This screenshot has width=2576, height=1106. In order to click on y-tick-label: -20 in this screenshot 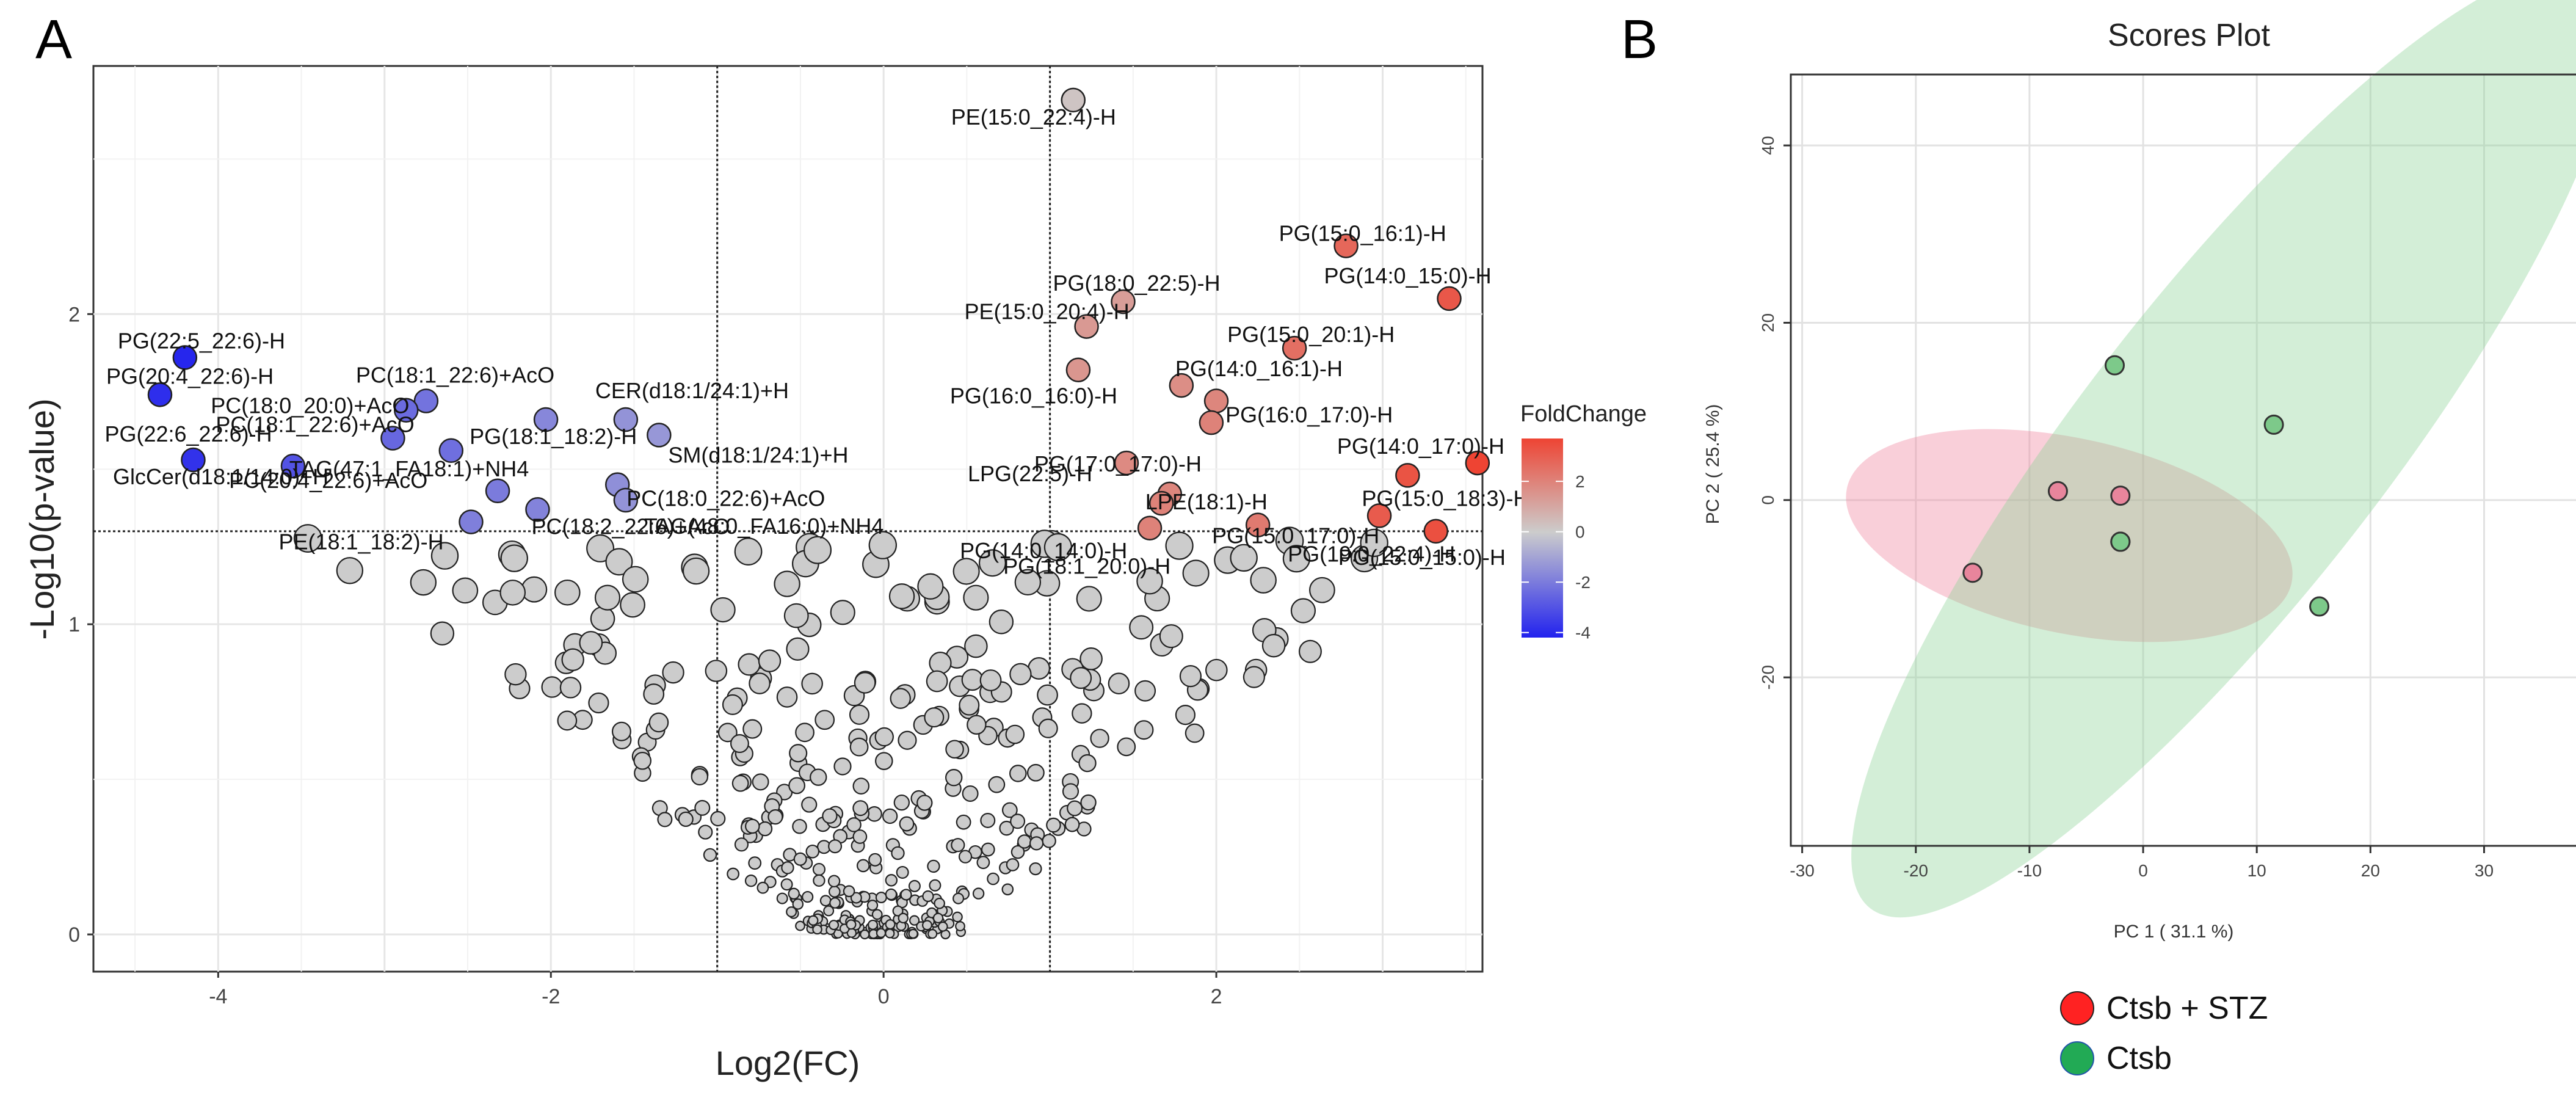, I will do `click(1767, 677)`.